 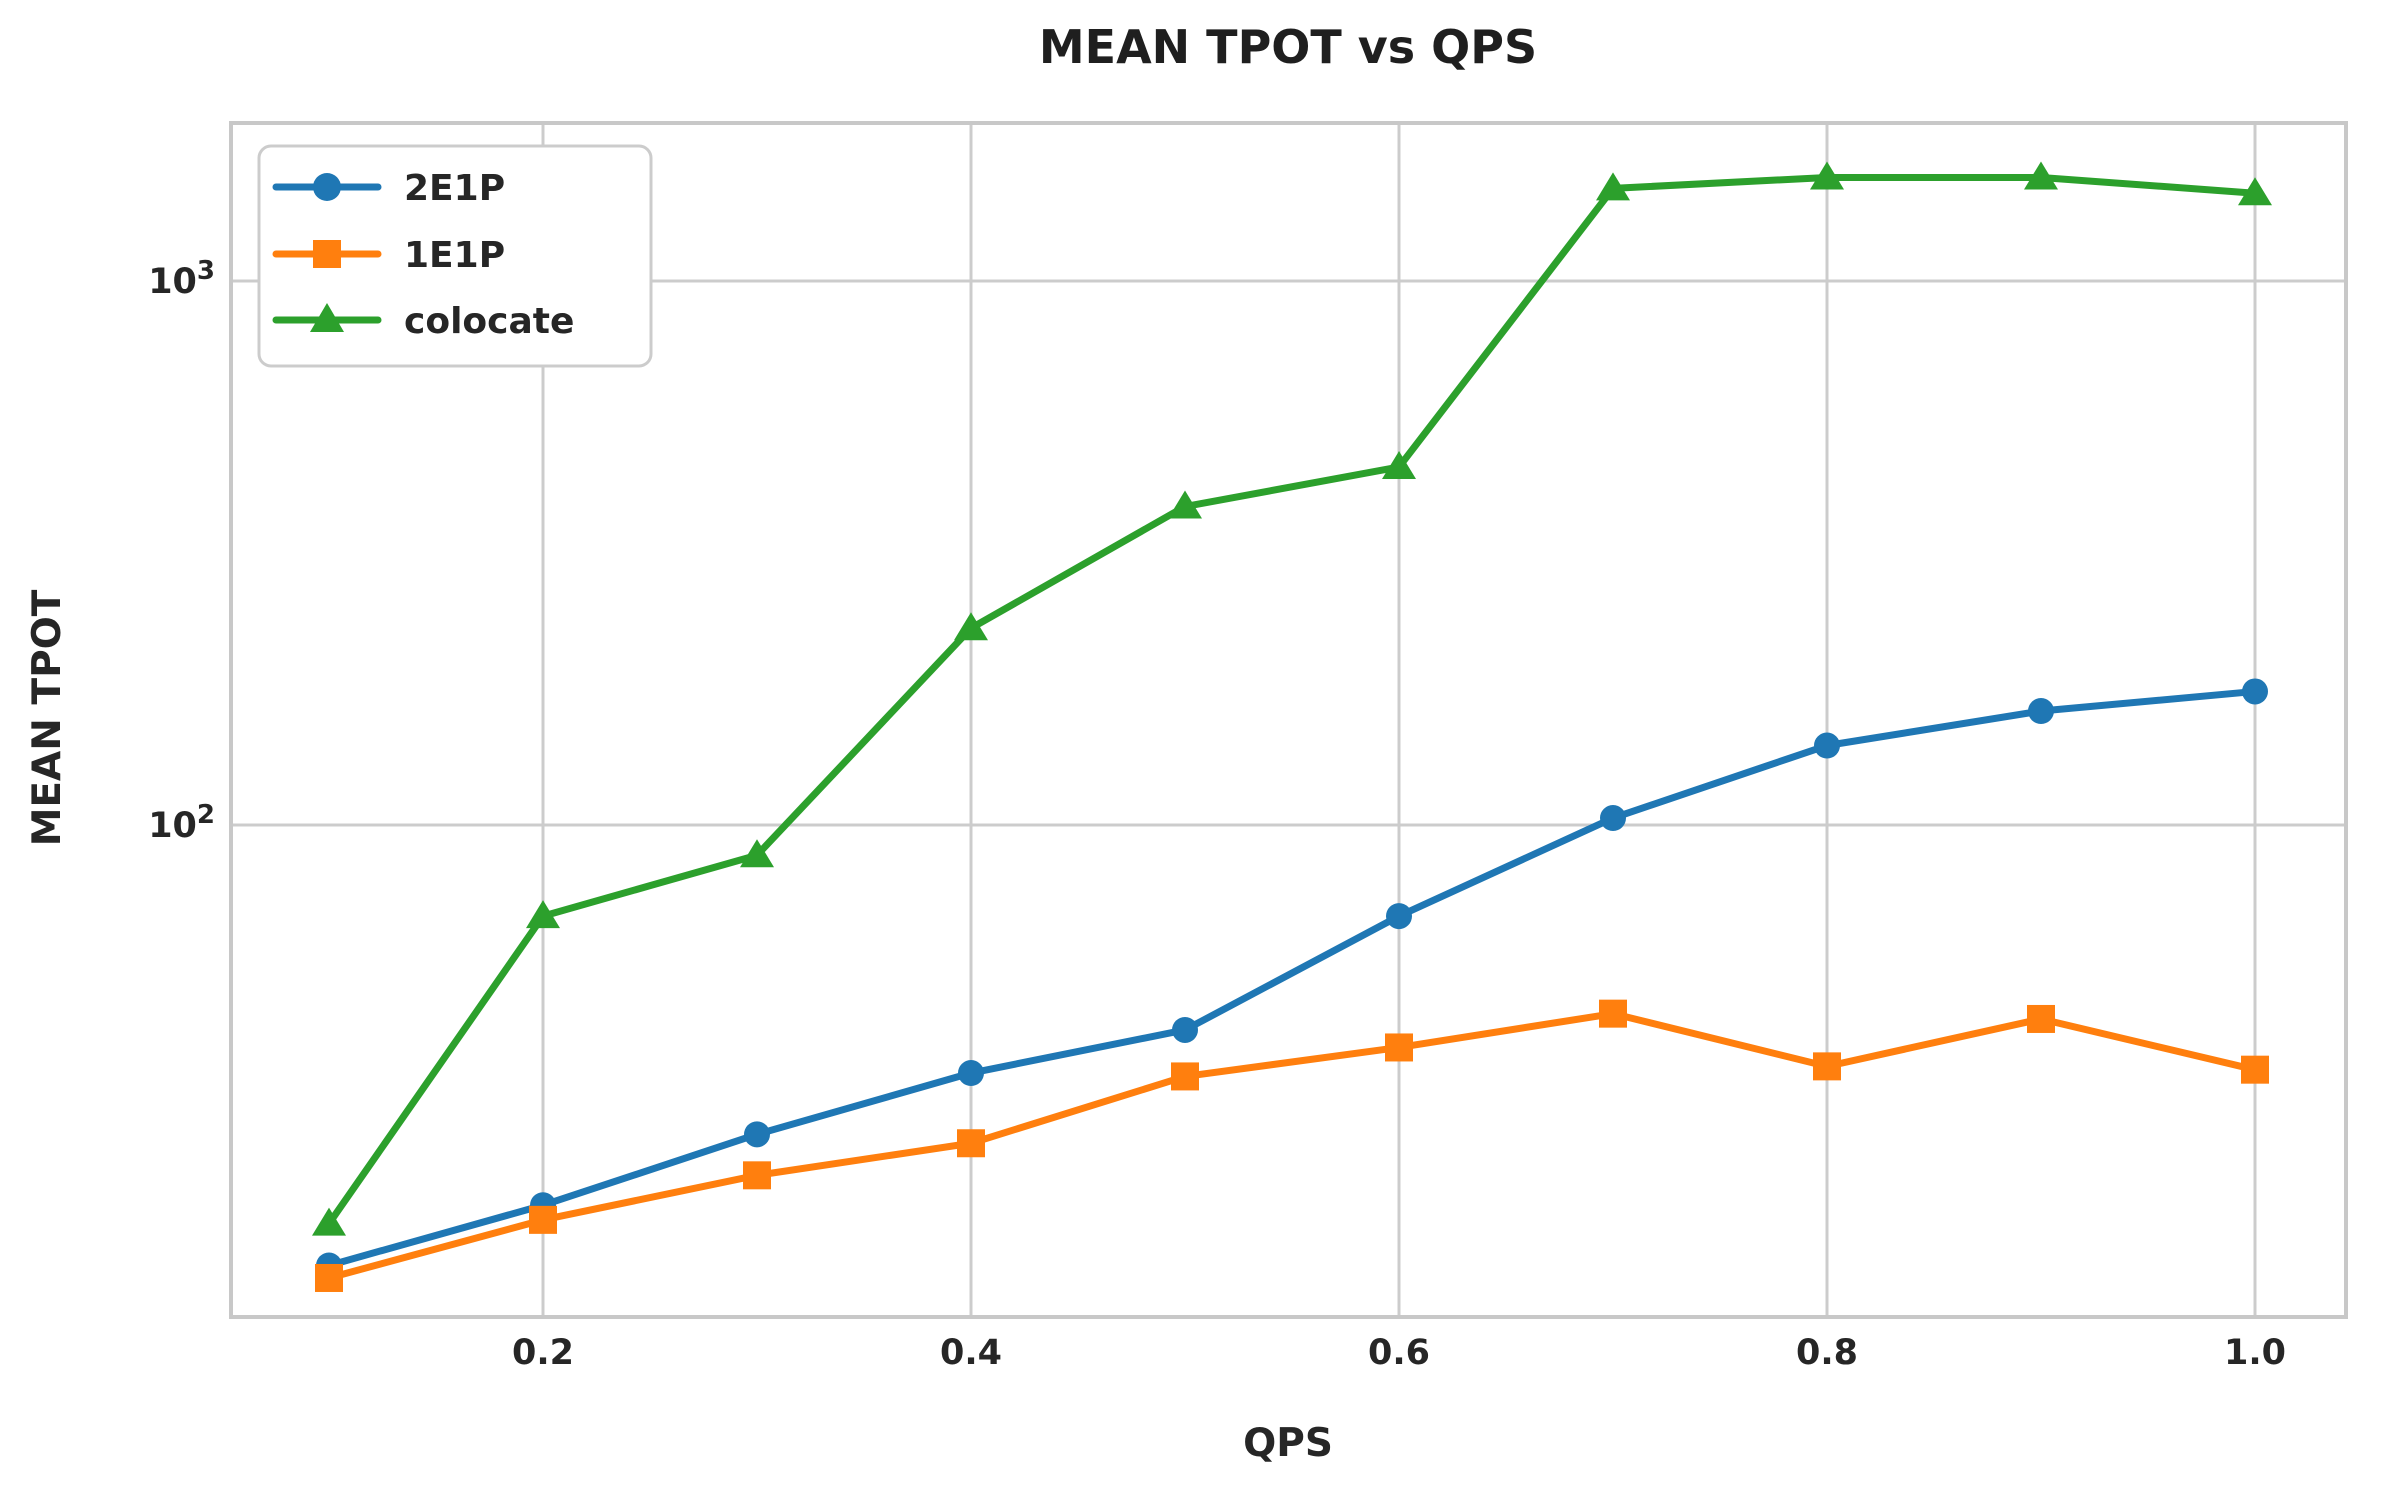 What do you see at coordinates (2255, 1353) in the screenshot?
I see `x-tick-label: 1.0` at bounding box center [2255, 1353].